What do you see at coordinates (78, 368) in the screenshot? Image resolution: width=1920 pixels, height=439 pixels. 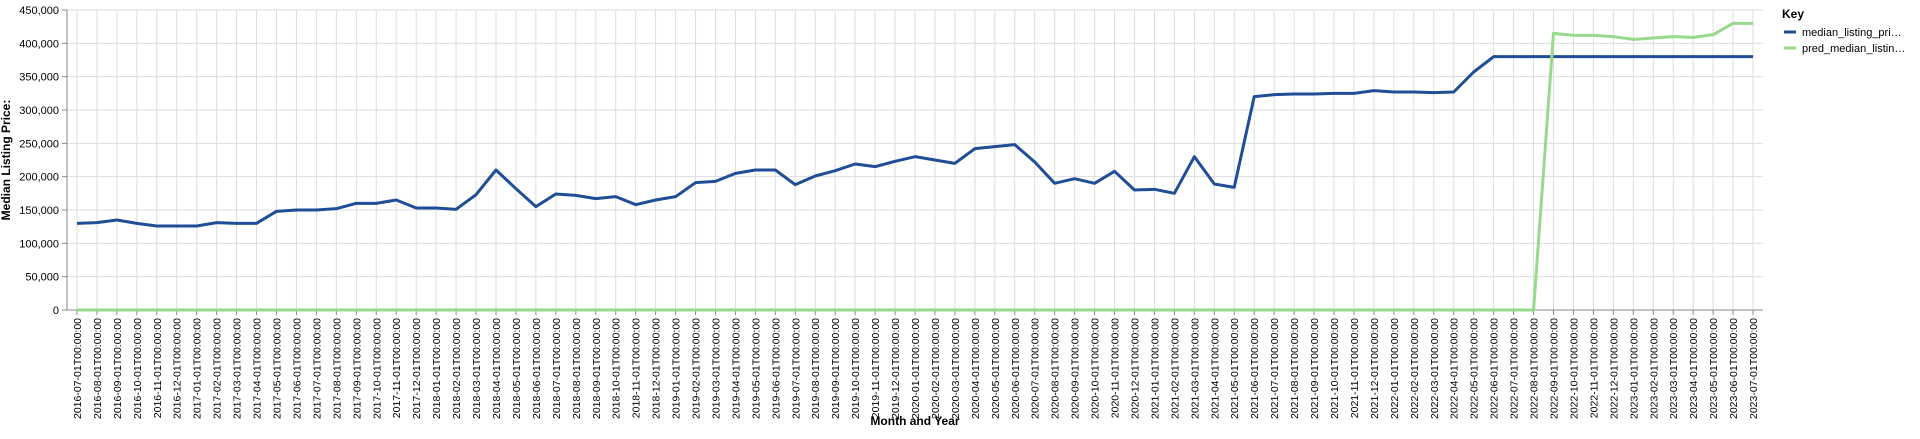 I see `x-tick-label: 2016-07-01T00:00:00` at bounding box center [78, 368].